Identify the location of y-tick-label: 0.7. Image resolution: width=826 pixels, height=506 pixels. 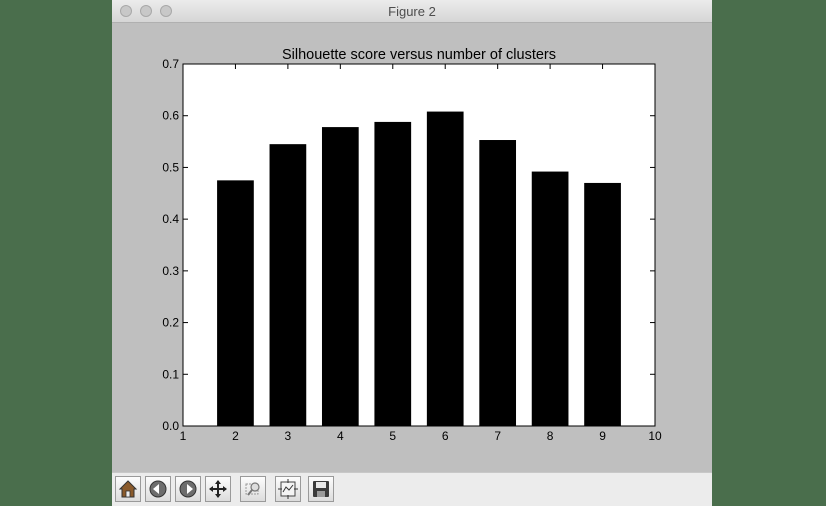
(170, 64).